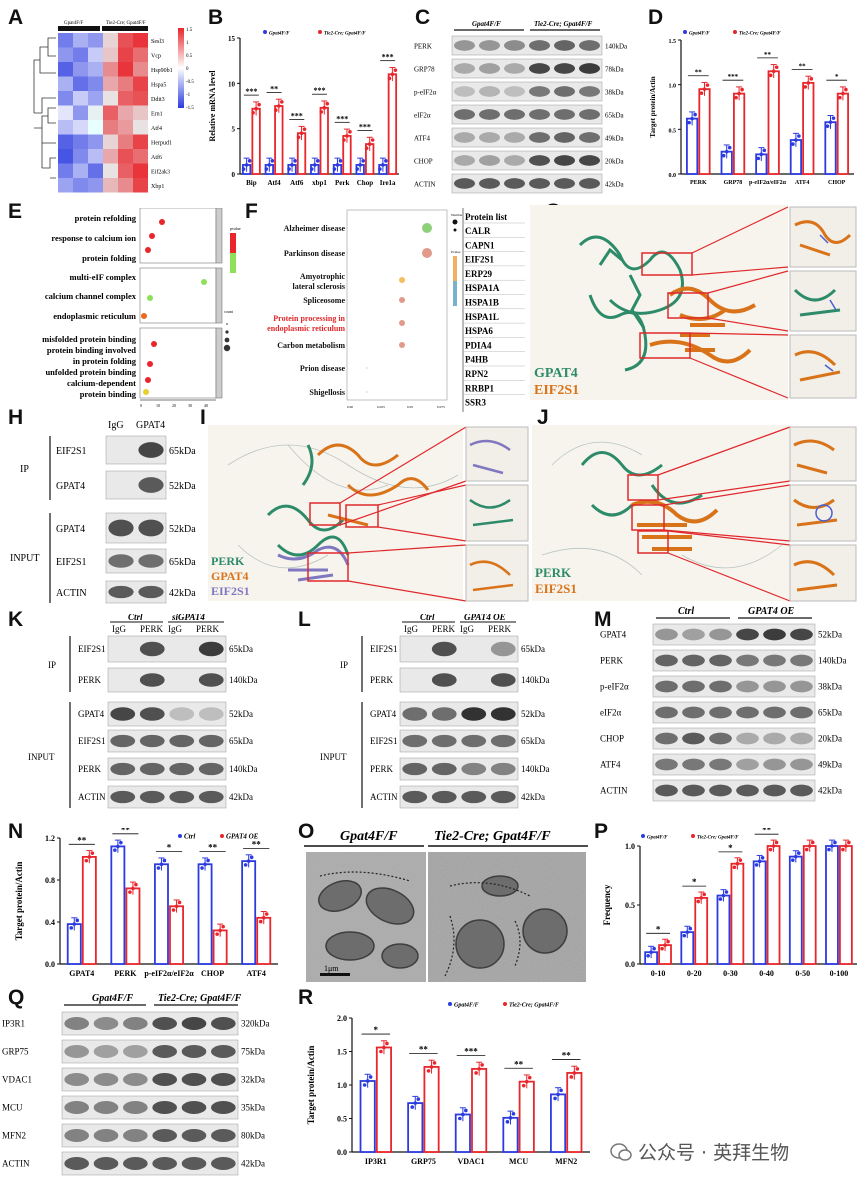 The height and width of the screenshot is (1185, 865). I want to click on blot-kda-label: 52kDa, so click(182, 486).